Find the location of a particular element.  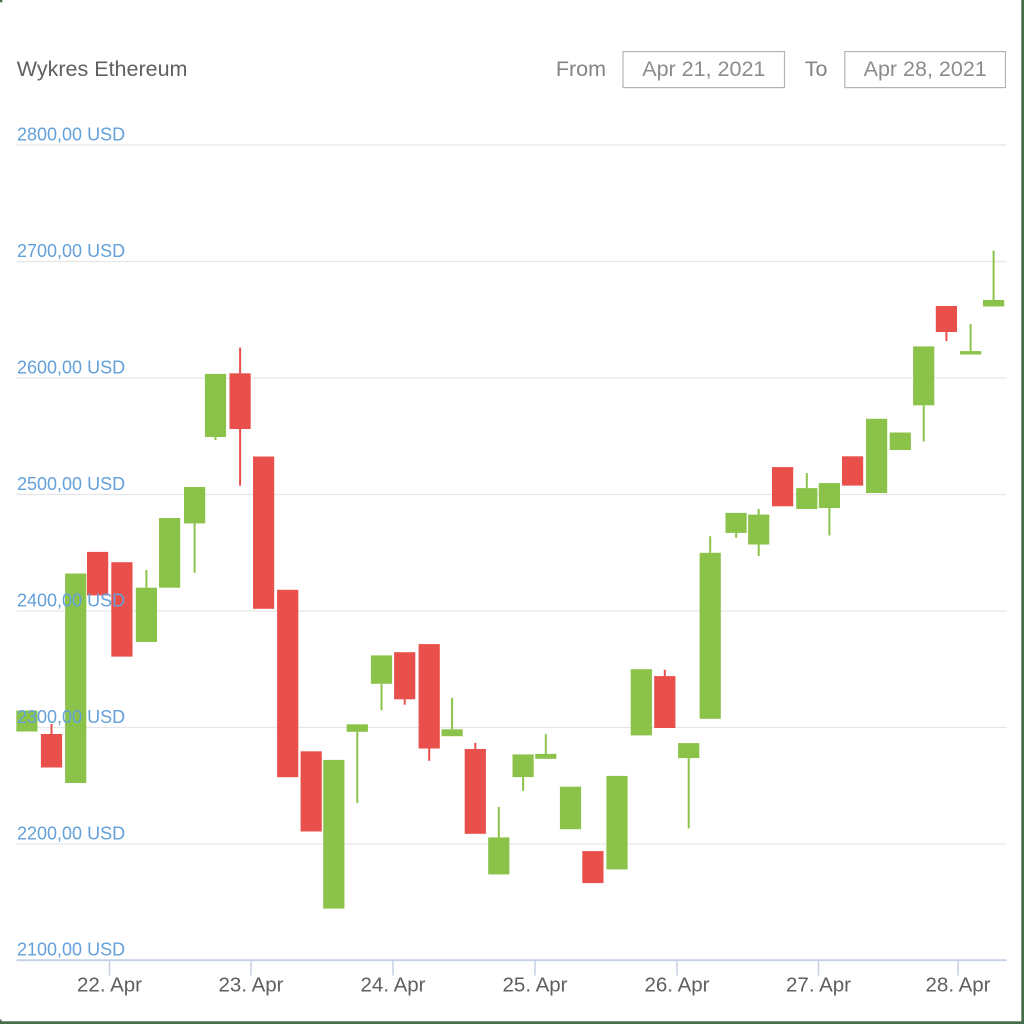

svg-text: Wykres Ethereum is located at coordinates (102, 69).